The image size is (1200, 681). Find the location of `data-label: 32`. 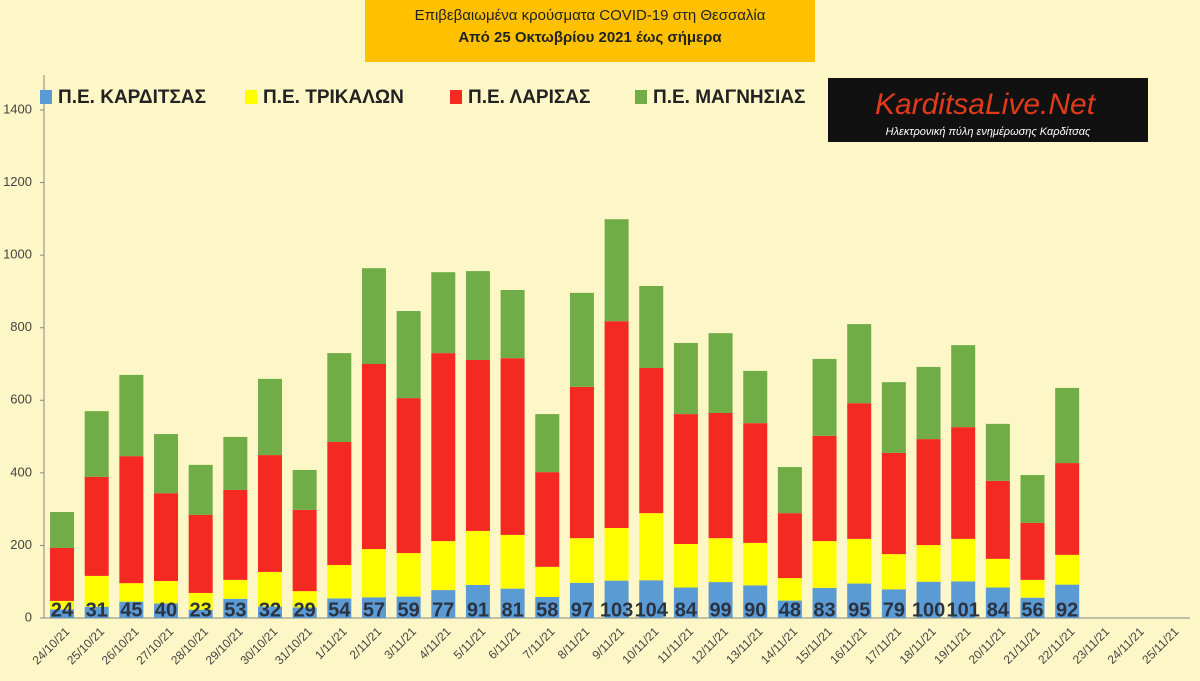

data-label: 32 is located at coordinates (270, 610).